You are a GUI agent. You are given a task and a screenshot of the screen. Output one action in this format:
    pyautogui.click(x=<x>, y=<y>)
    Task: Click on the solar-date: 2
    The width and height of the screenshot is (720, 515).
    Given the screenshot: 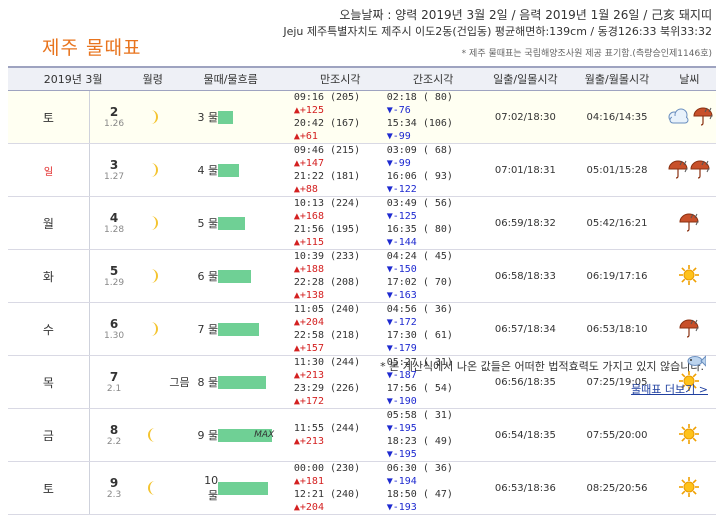 What is the action you would take?
    pyautogui.click(x=114, y=111)
    